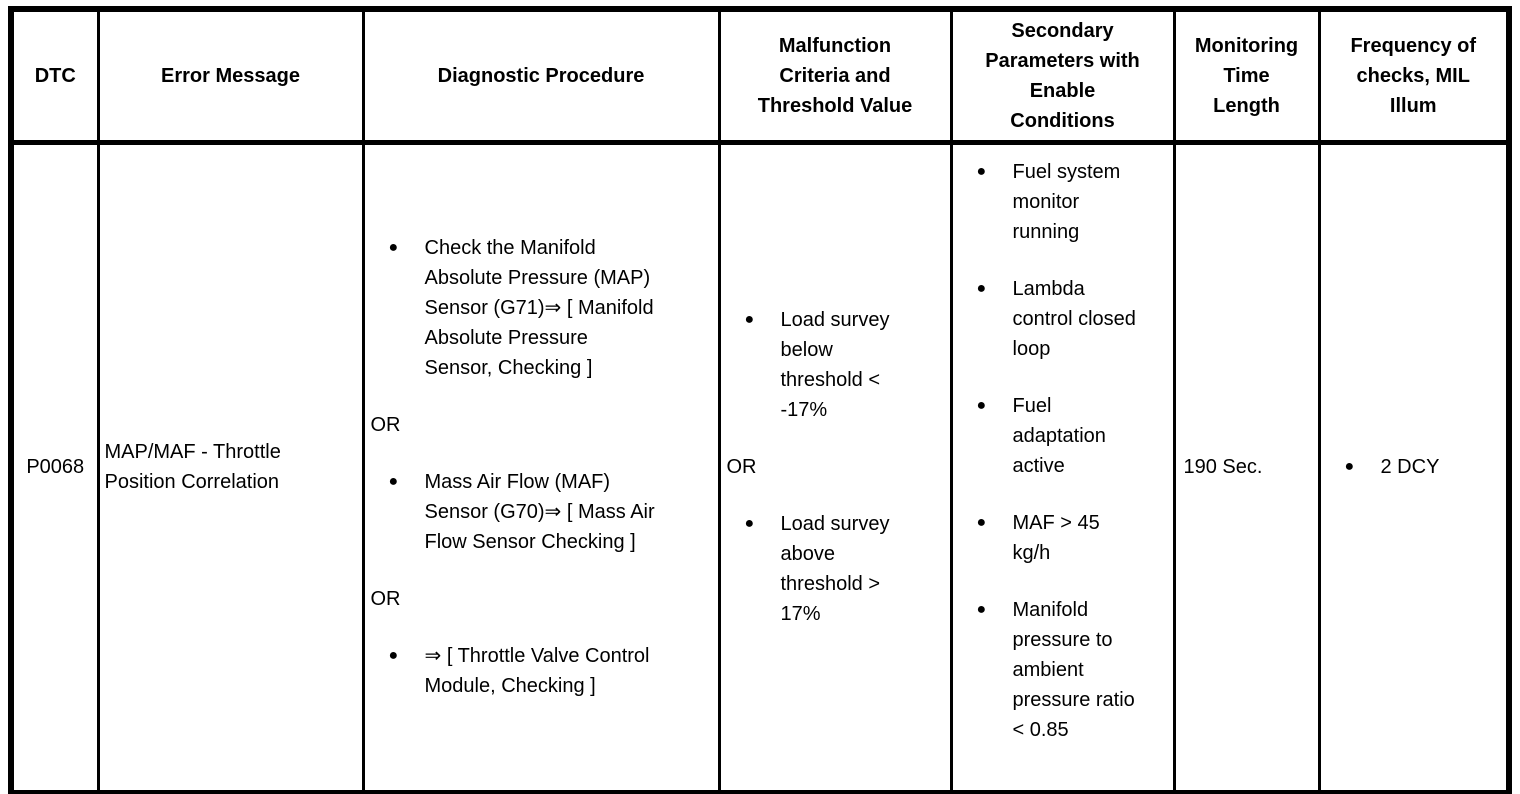  What do you see at coordinates (1246, 76) in the screenshot?
I see `col-header-monitoring-time: Monitoring Time Length` at bounding box center [1246, 76].